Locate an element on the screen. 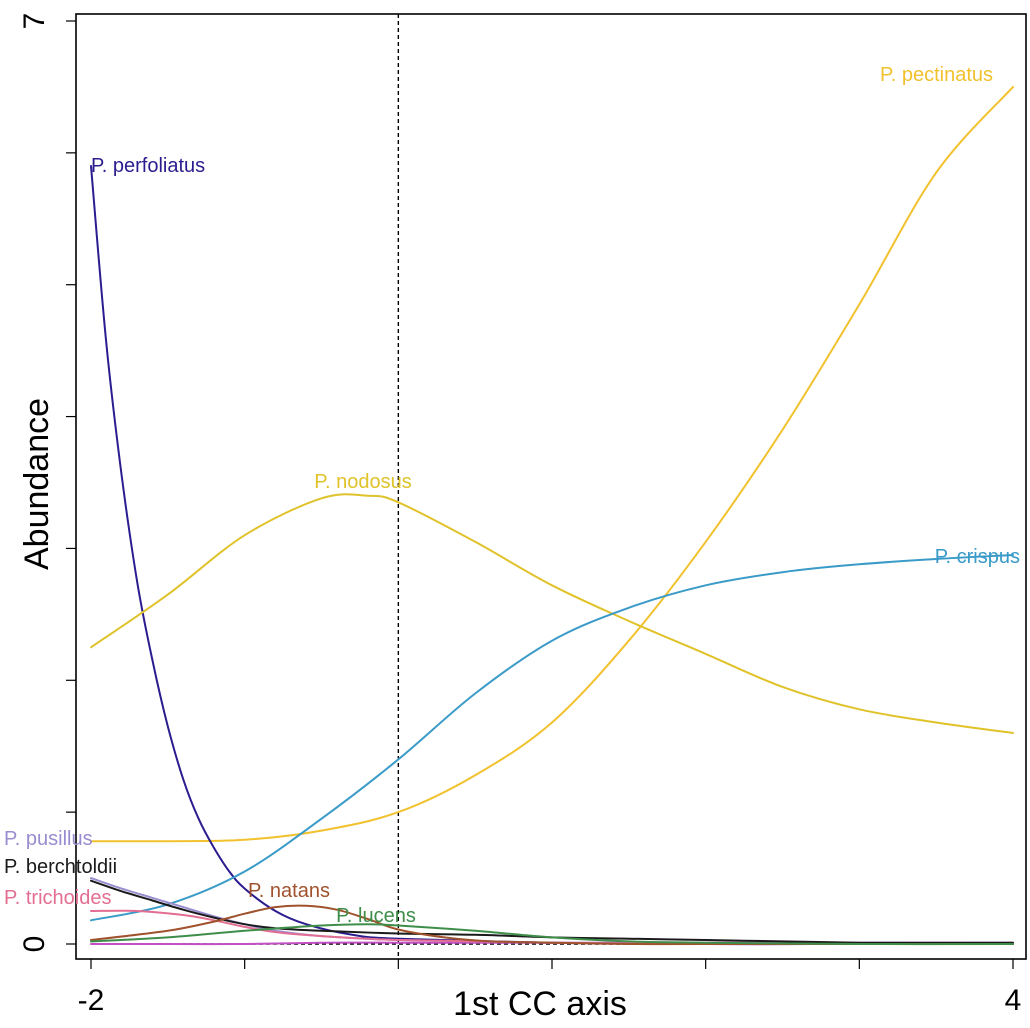 The width and height of the screenshot is (1030, 1028). series-line-p-pusillus is located at coordinates (552, 911).